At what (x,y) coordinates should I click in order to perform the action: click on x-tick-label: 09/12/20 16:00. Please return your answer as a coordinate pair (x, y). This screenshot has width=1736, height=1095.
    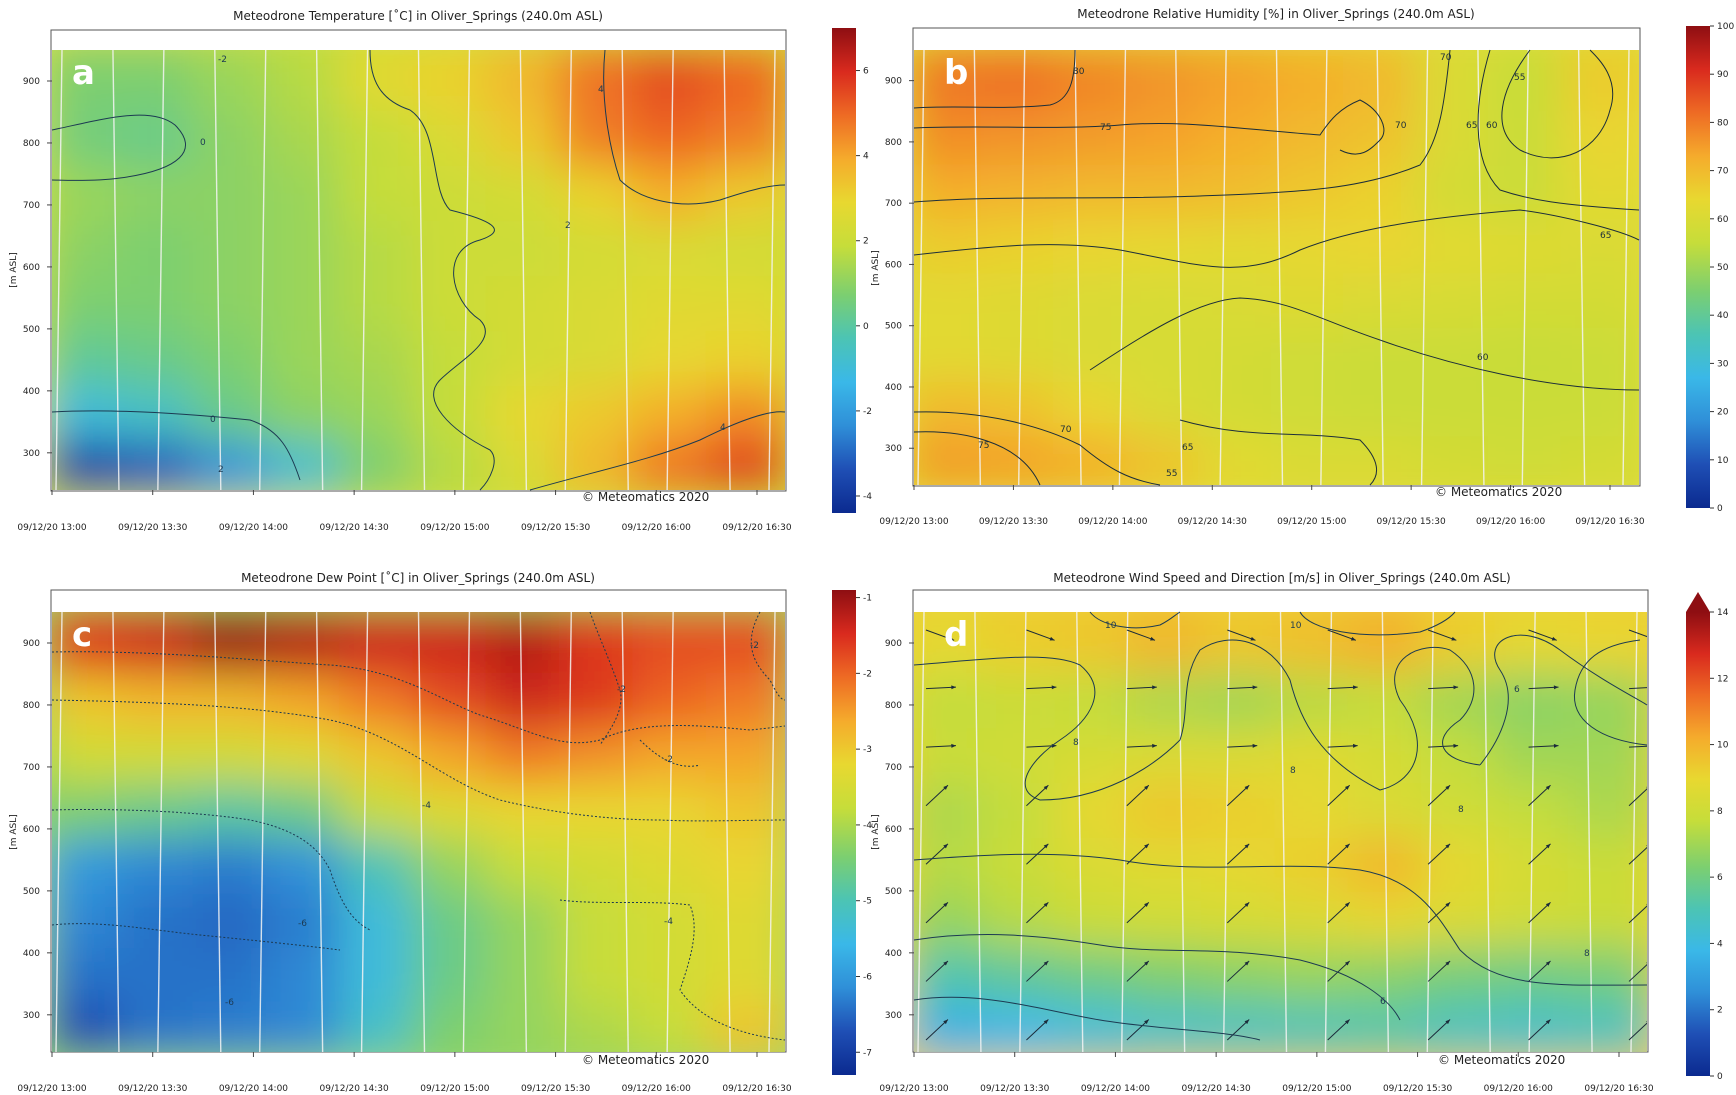
    Looking at the image, I should click on (656, 1089).